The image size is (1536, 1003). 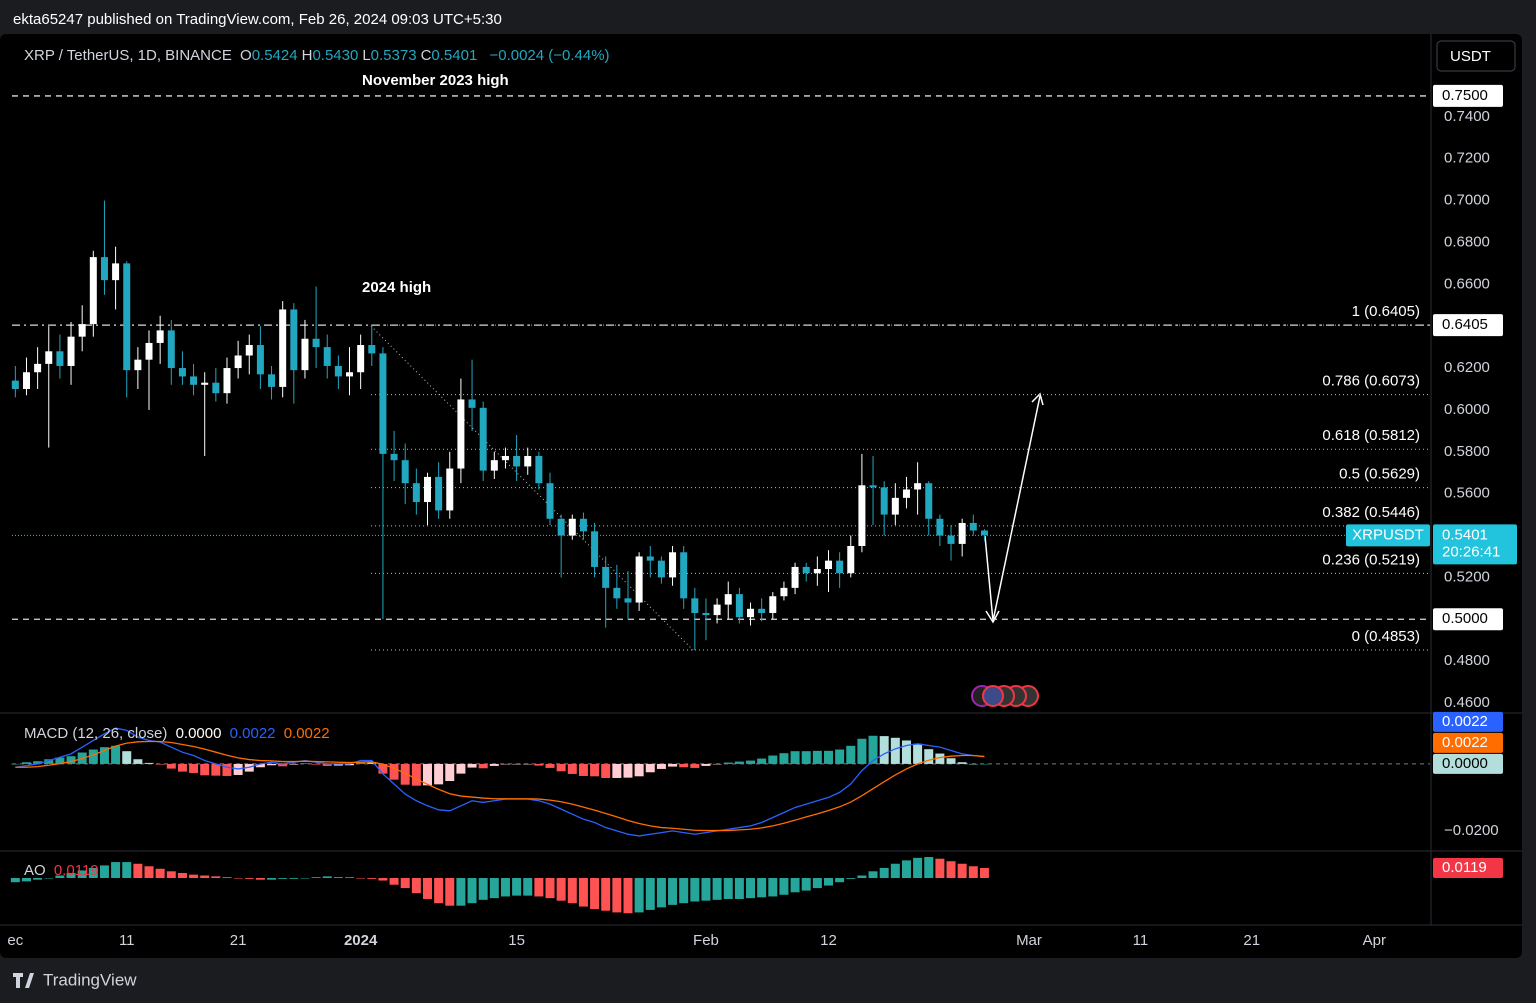 What do you see at coordinates (127, 940) in the screenshot?
I see `x-tick-label: 11` at bounding box center [127, 940].